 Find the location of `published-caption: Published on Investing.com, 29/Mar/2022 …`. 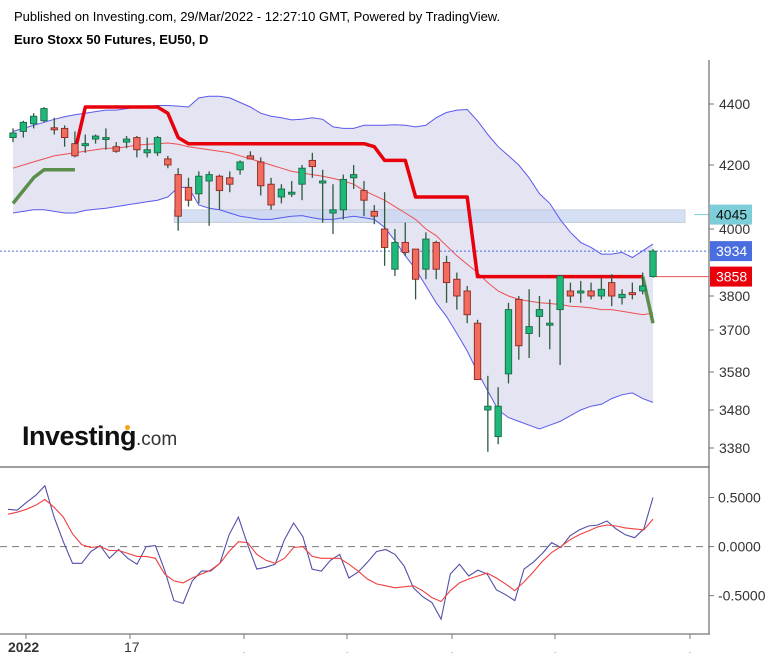

published-caption: Published on Investing.com, 29/Mar/2022 … is located at coordinates (257, 16).